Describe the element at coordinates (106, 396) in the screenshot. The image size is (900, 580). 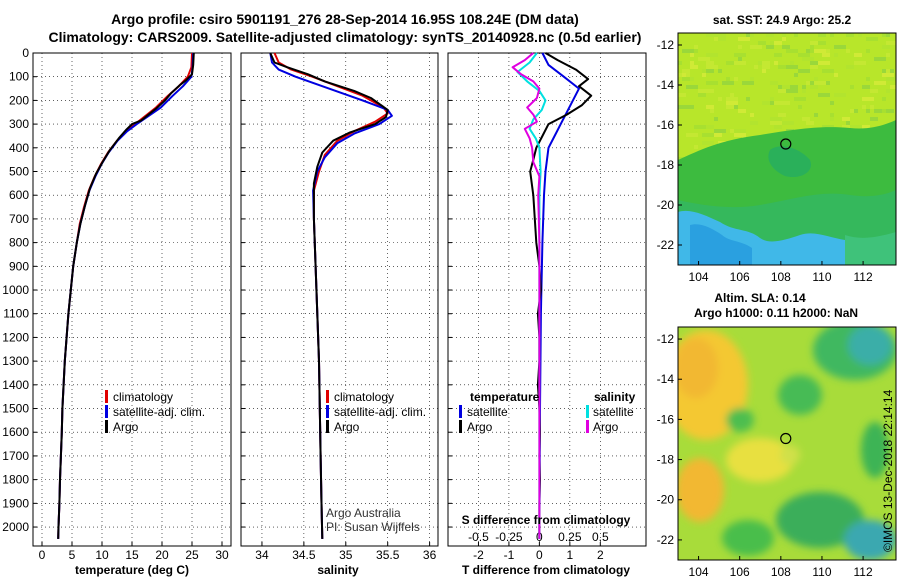
I see `legend-swatch-climatology` at that location.